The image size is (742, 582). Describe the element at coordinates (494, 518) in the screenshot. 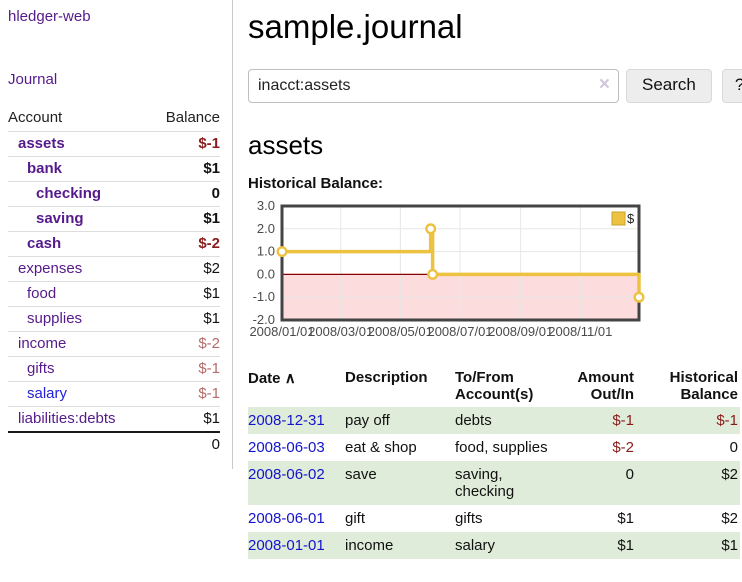

I see `transaction-row: 2008-06-01 gift gifts $1 $2` at that location.